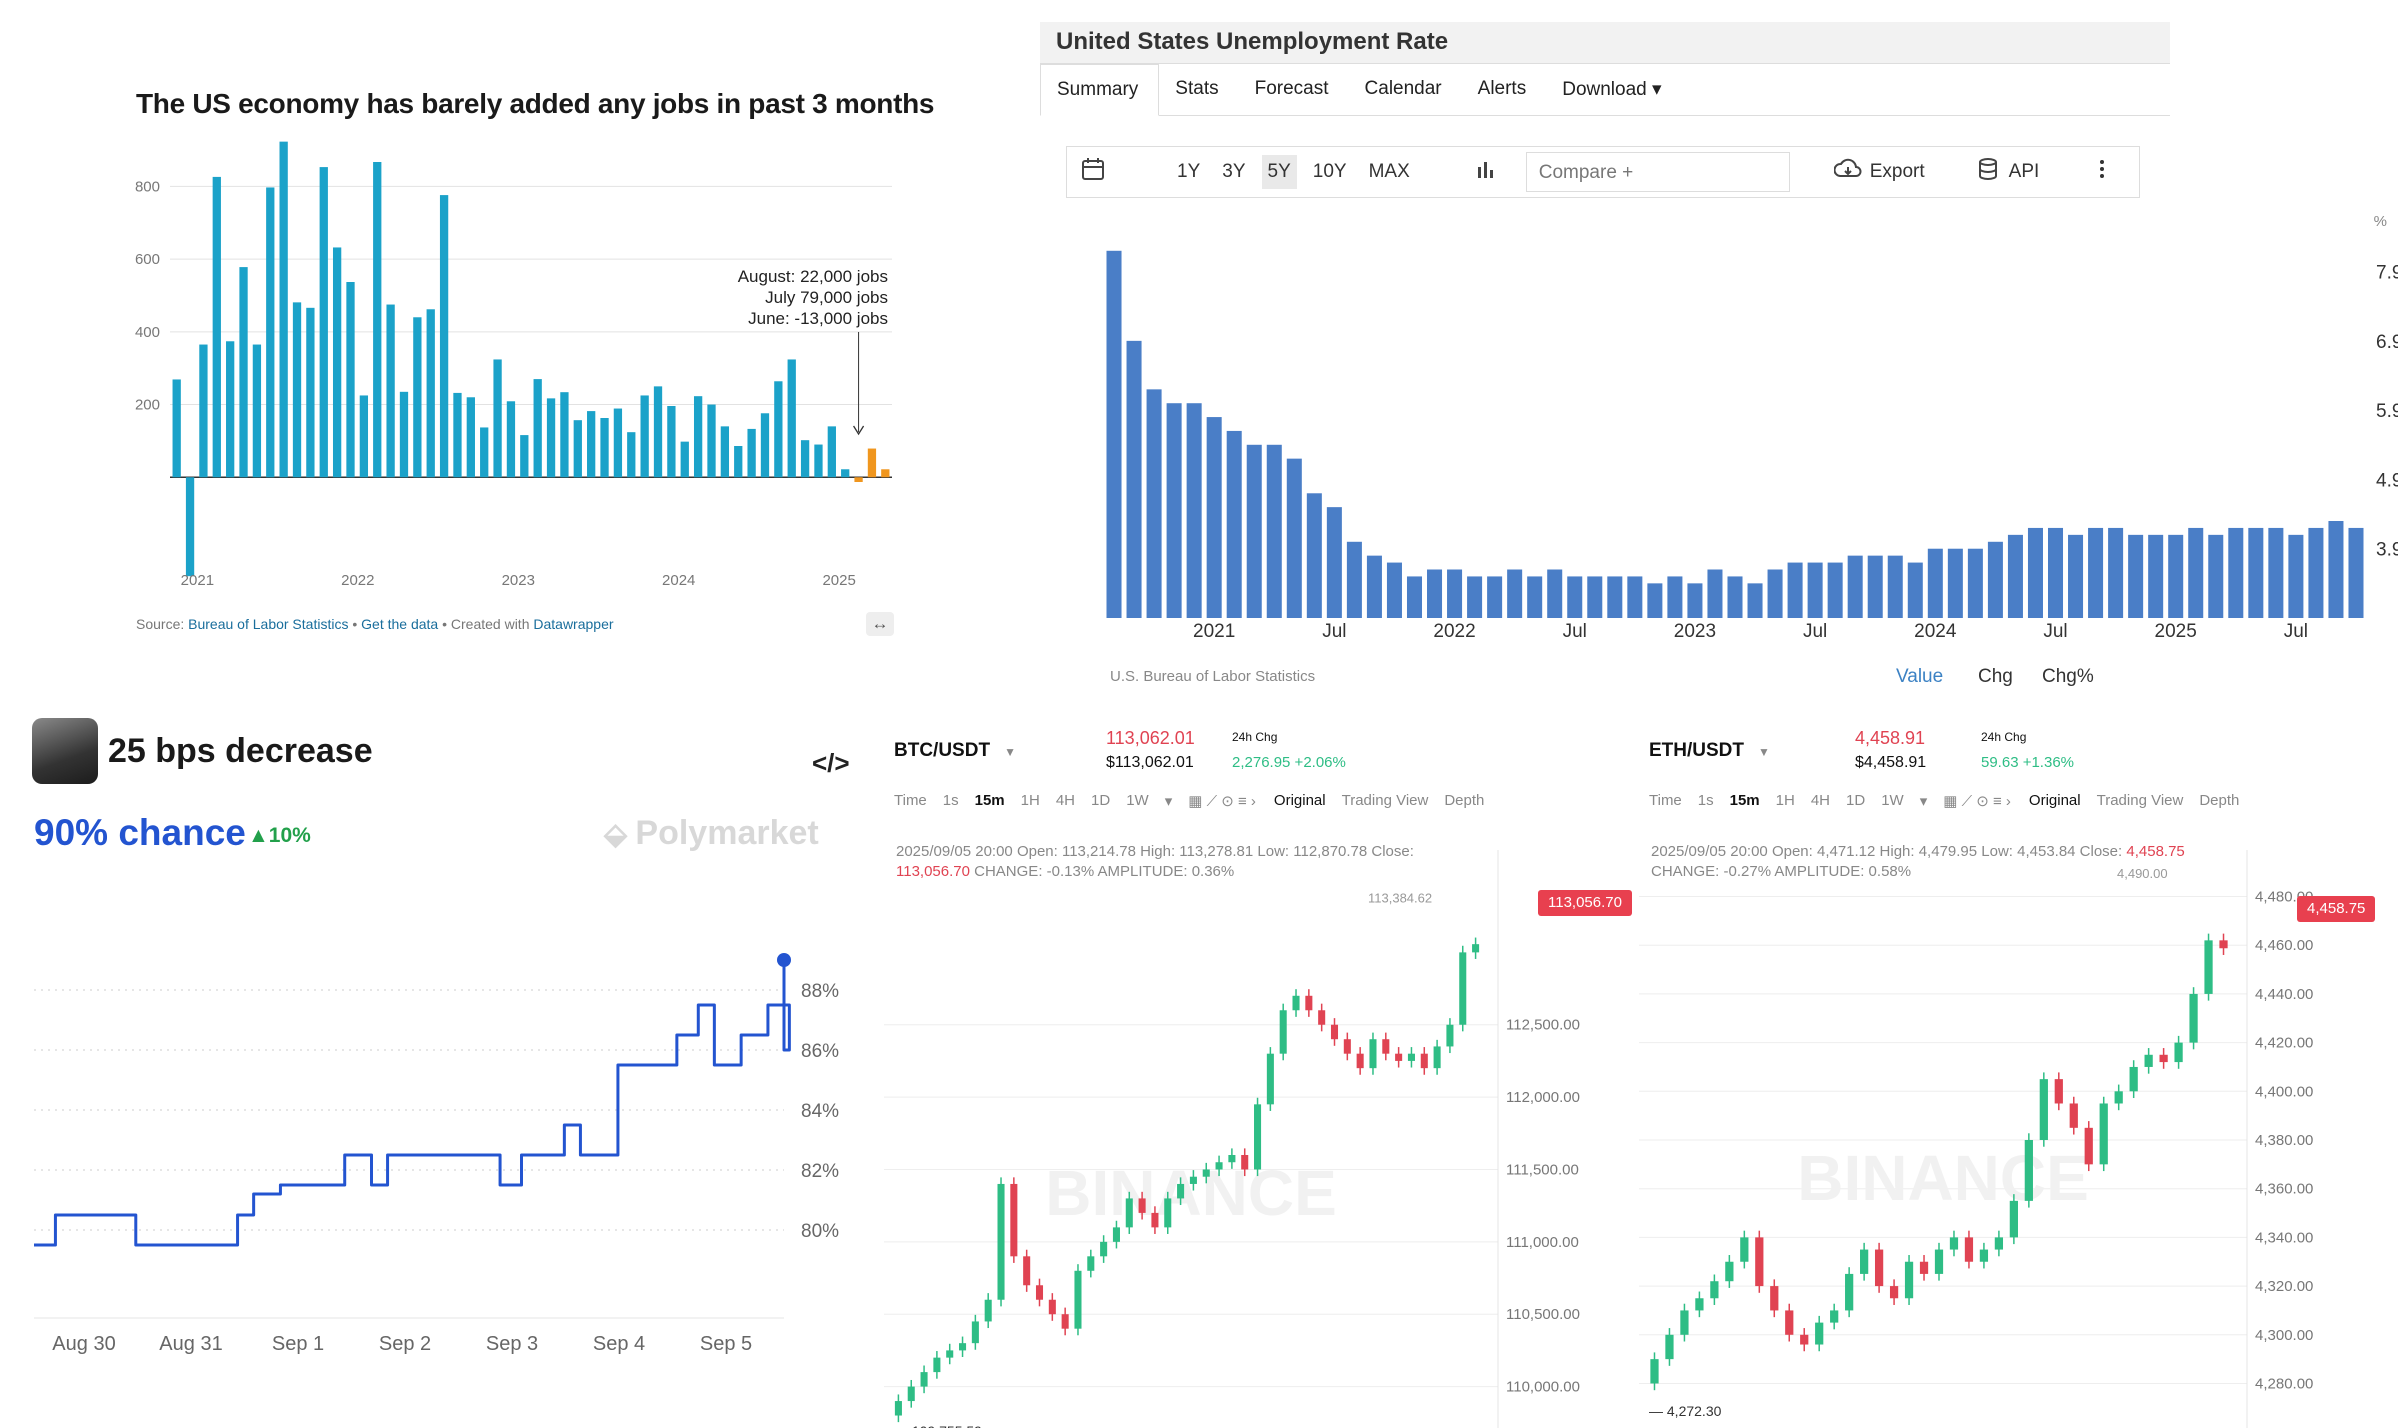  Describe the element at coordinates (1657, 172) in the screenshot. I see `compare-input: Compare +` at that location.